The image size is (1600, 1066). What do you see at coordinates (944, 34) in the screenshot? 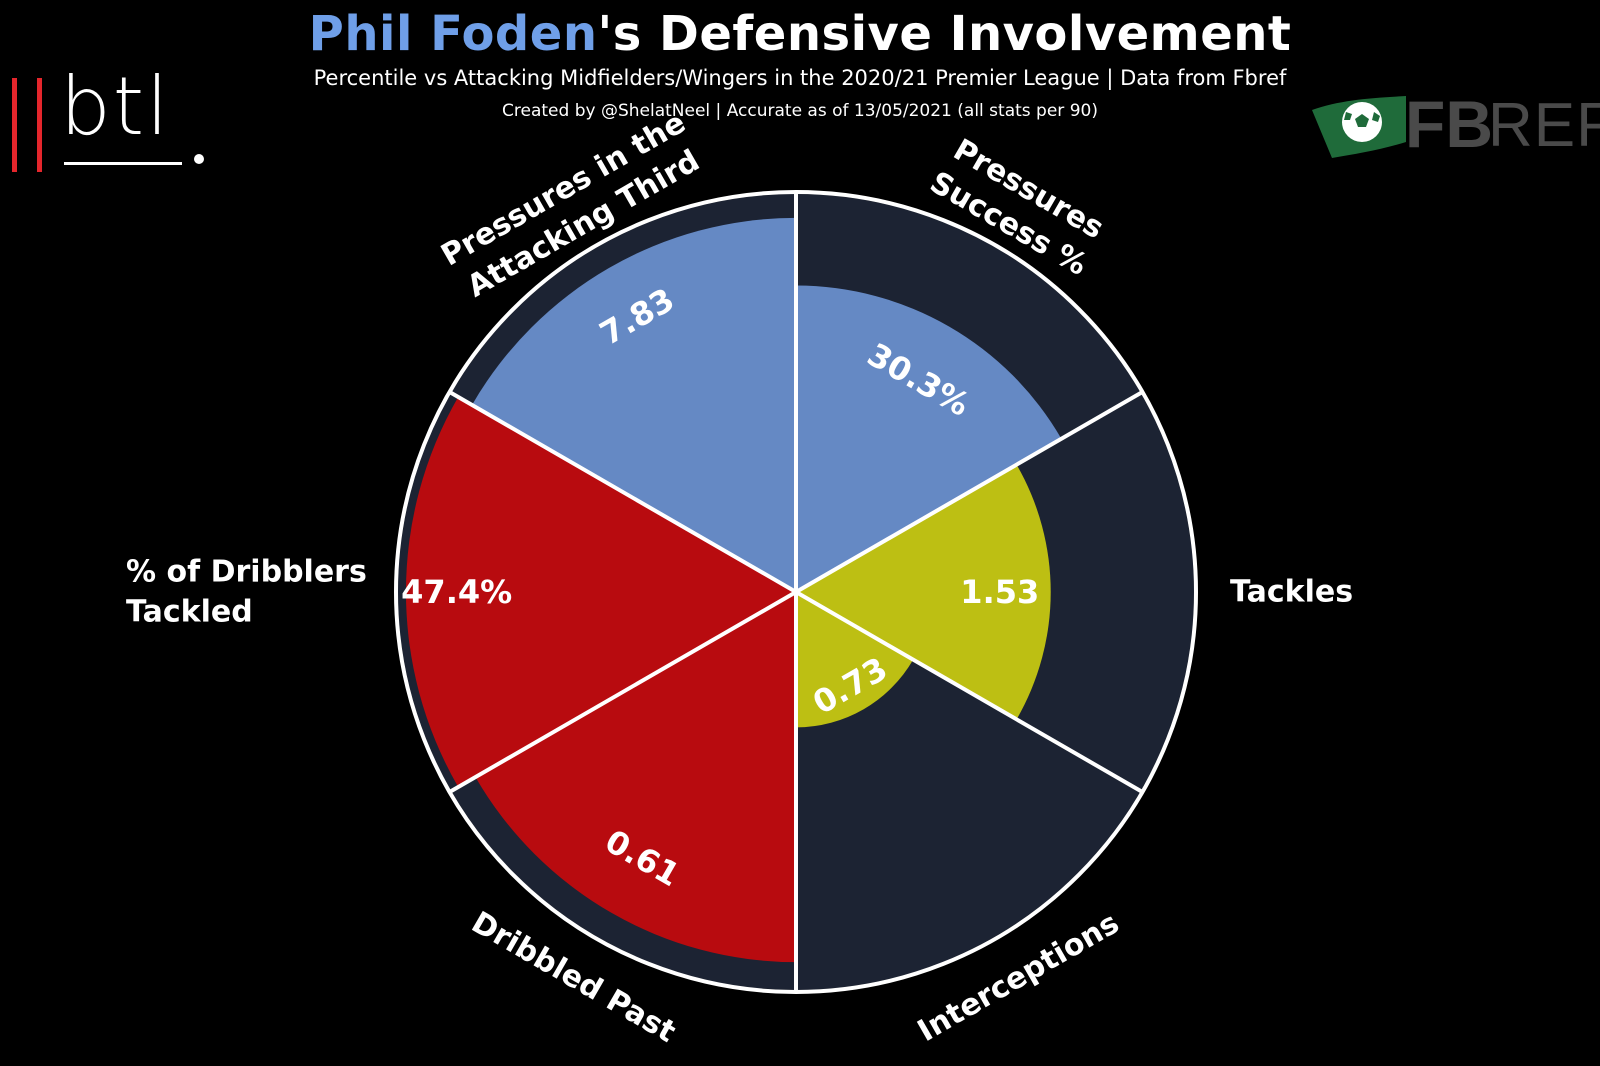
I see `title-rest: 's Defensive Involvement` at bounding box center [944, 34].